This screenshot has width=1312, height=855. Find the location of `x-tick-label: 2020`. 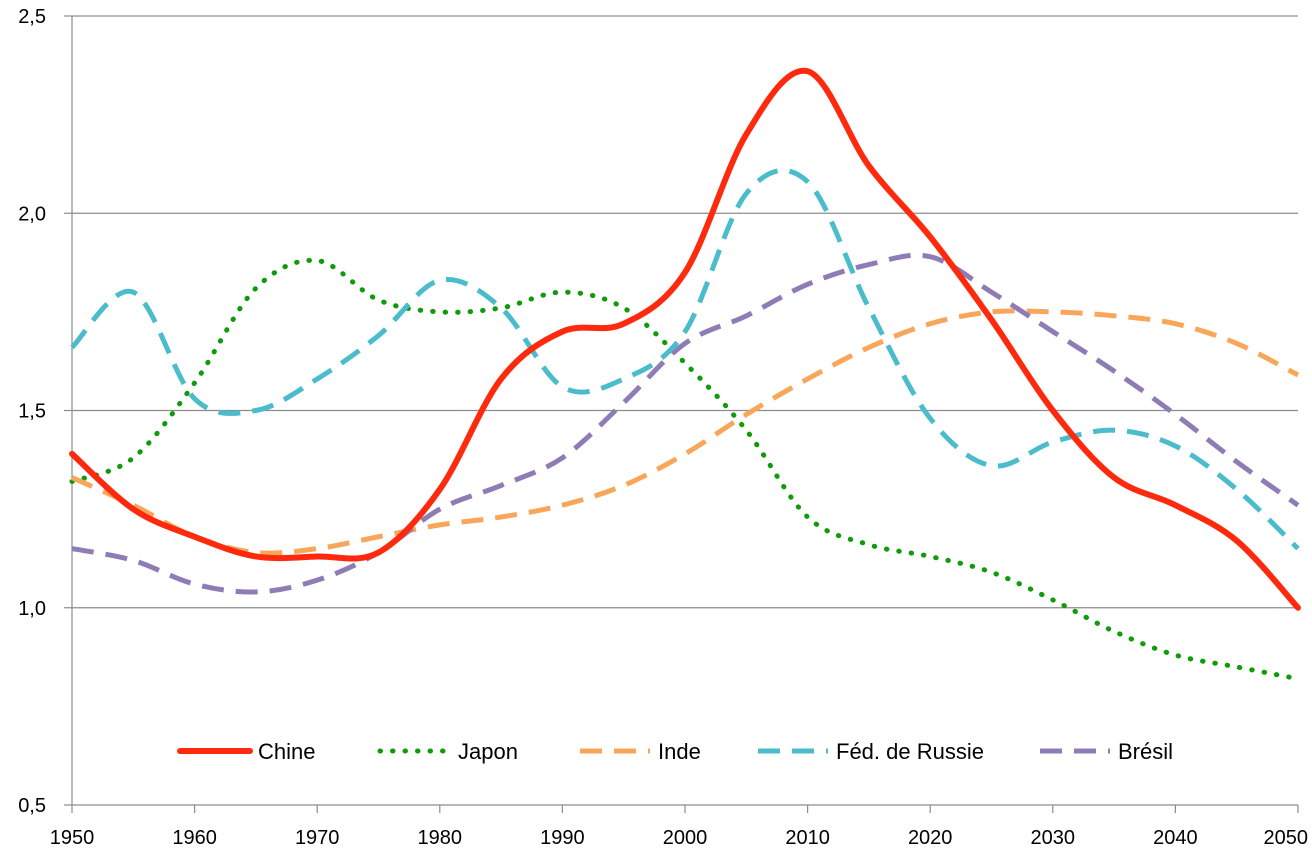

x-tick-label: 2020 is located at coordinates (930, 838).